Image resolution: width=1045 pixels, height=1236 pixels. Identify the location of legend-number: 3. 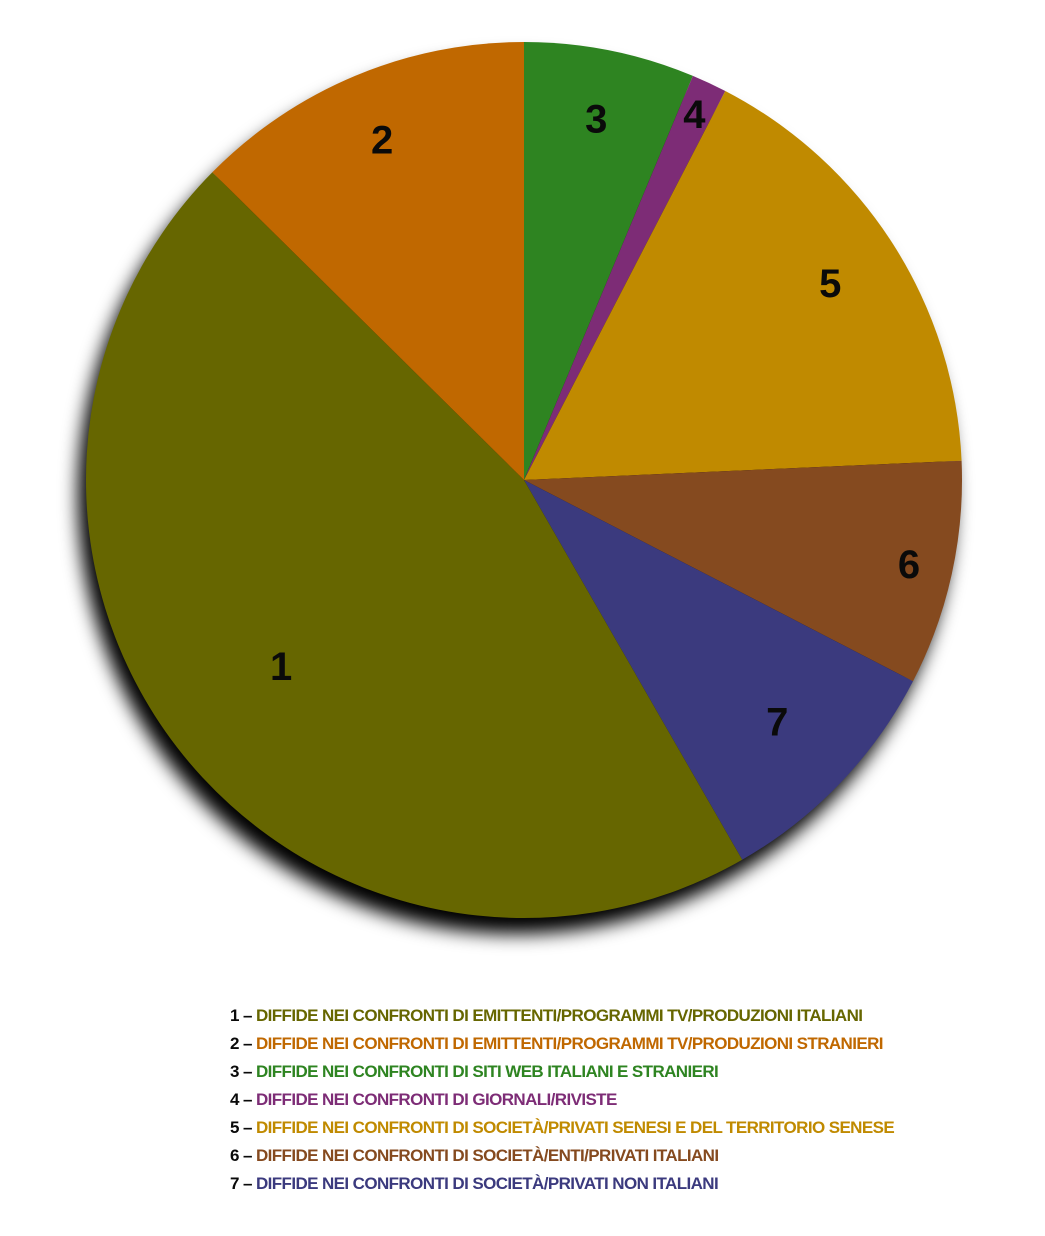
(234, 1071).